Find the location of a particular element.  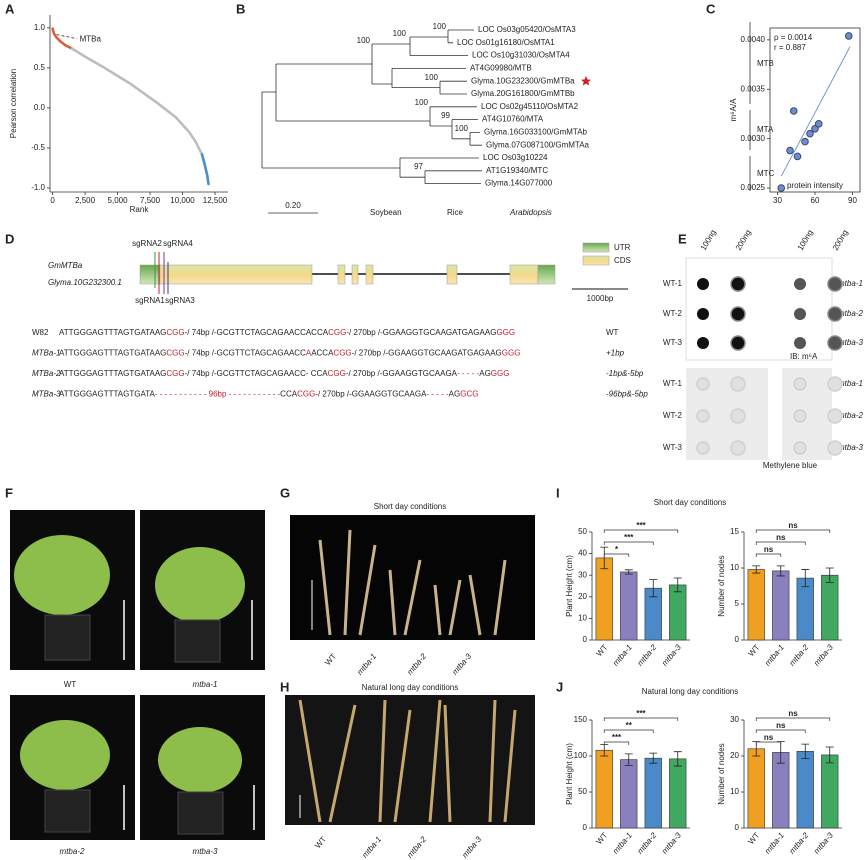

legend-label: CDS is located at coordinates (622, 260).